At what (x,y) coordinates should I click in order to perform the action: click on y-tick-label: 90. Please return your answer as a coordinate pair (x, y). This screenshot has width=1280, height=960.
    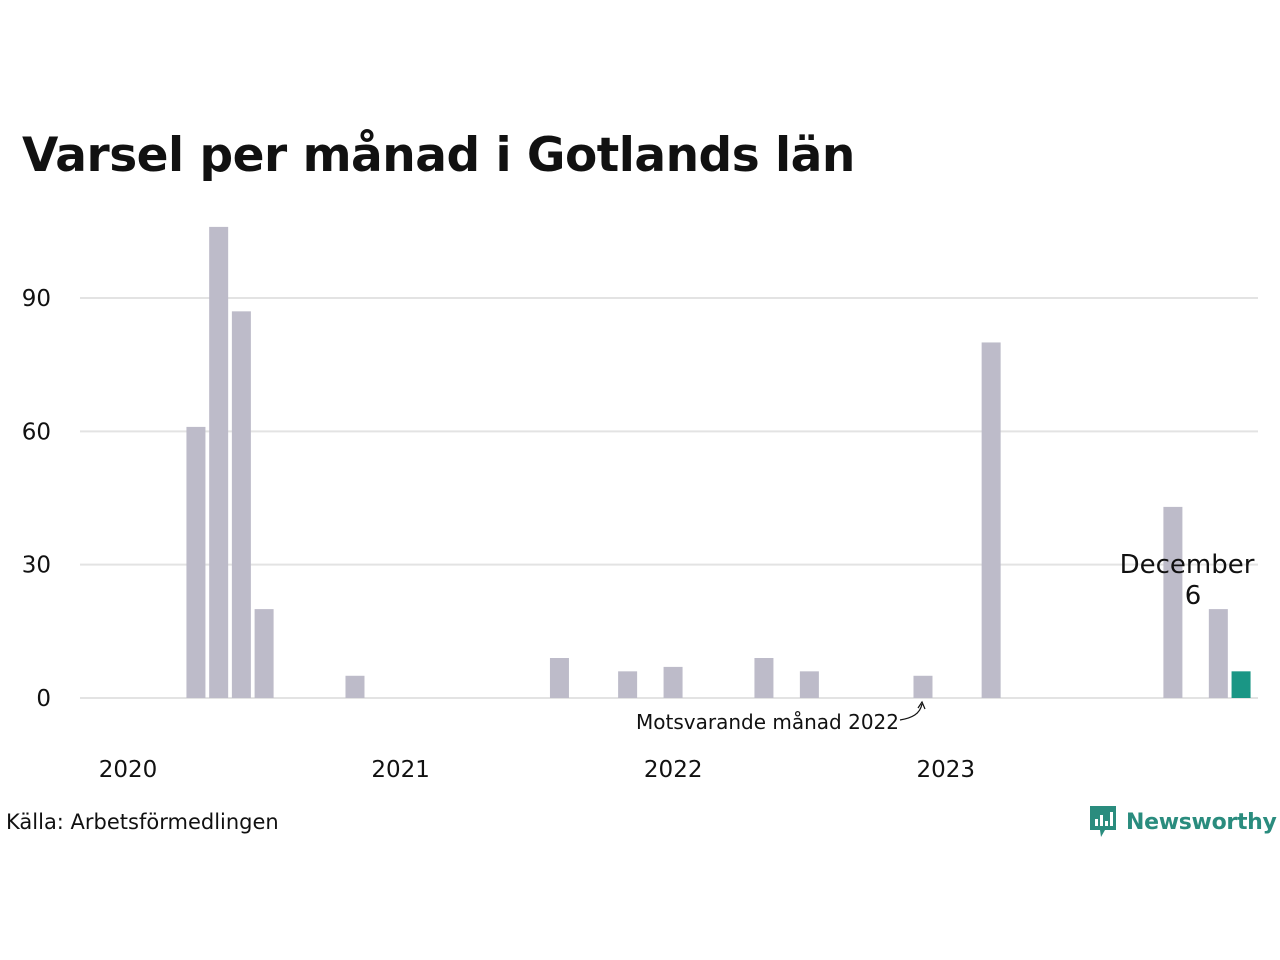
    Looking at the image, I should click on (36, 299).